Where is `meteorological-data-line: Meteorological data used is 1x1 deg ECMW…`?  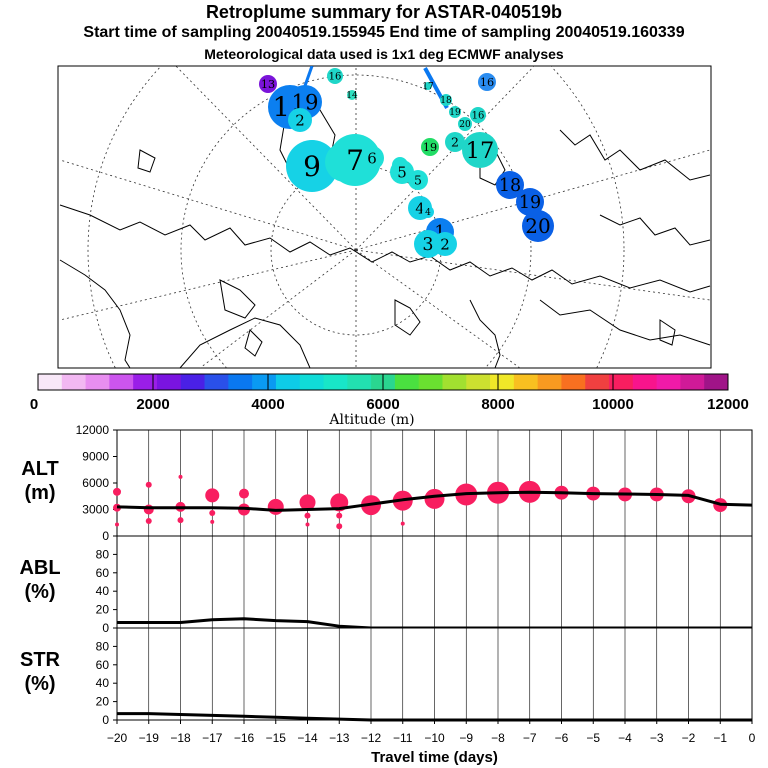
meteorological-data-line: Meteorological data used is 1x1 deg ECMW… is located at coordinates (384, 54).